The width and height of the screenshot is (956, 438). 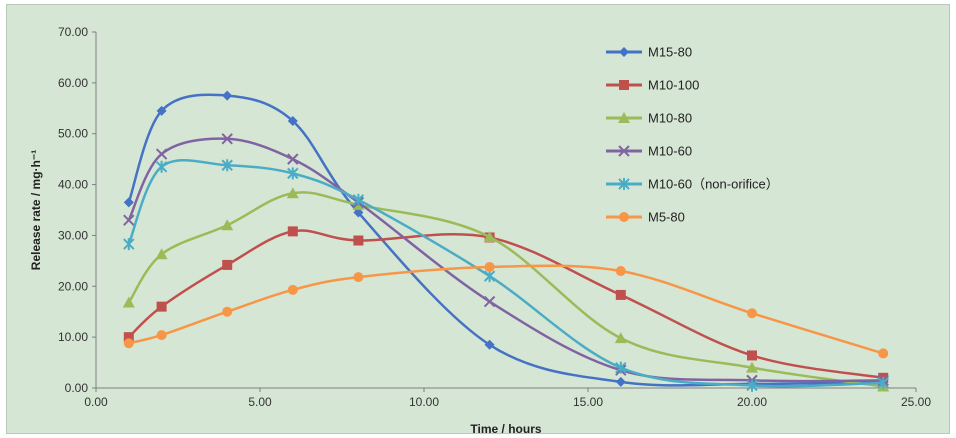 I want to click on legend-label: M15-80, so click(x=670, y=52).